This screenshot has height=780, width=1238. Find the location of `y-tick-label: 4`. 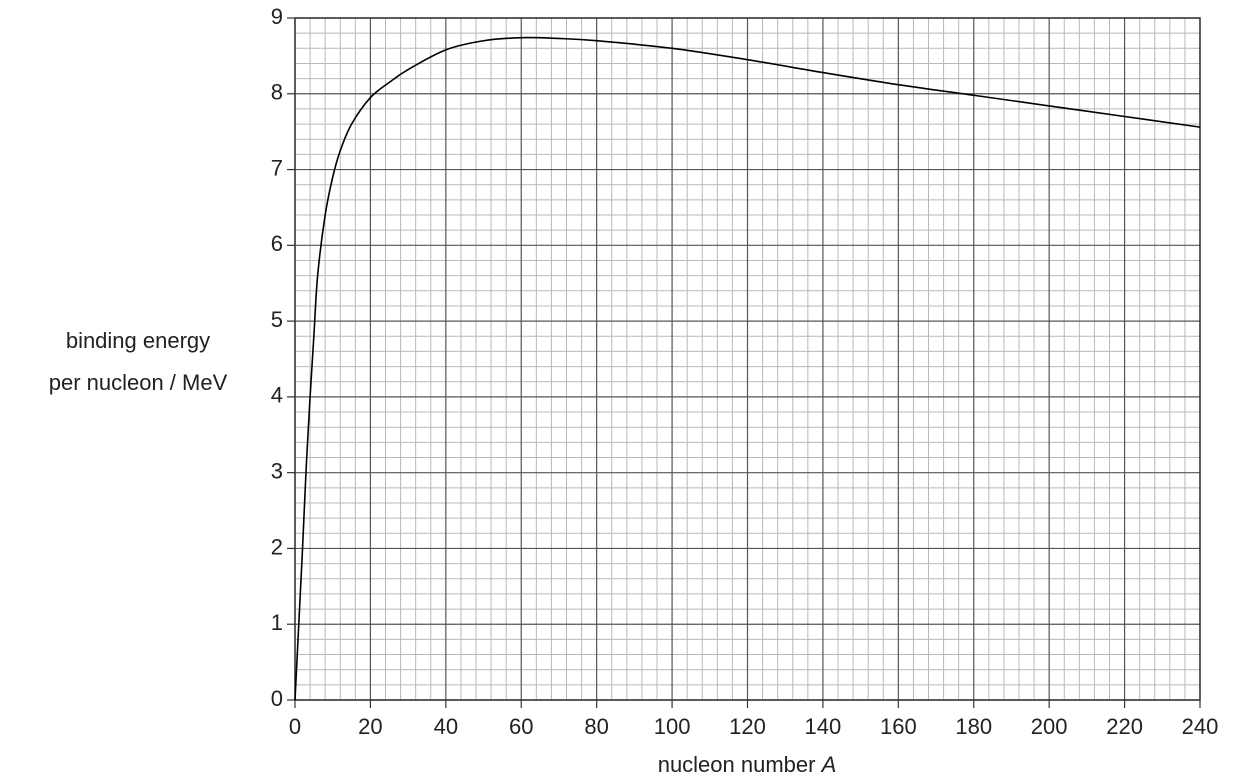

y-tick-label: 4 is located at coordinates (277, 395).